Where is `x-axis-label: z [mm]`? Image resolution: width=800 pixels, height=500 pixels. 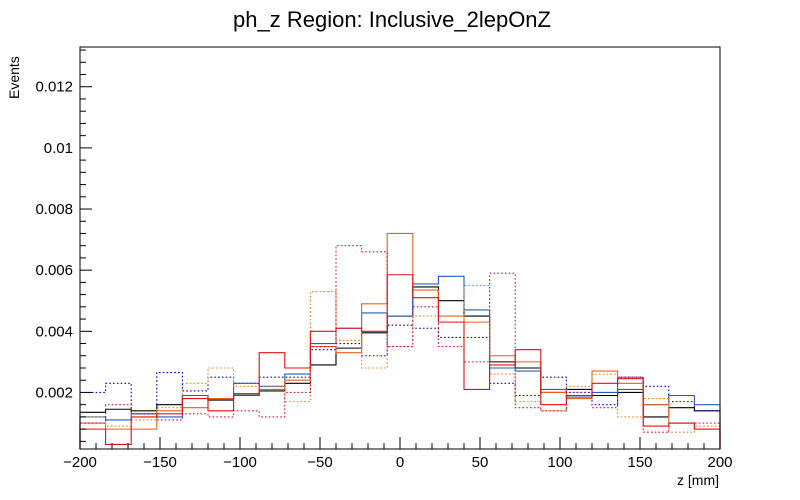
x-axis-label: z [mm] is located at coordinates (698, 480).